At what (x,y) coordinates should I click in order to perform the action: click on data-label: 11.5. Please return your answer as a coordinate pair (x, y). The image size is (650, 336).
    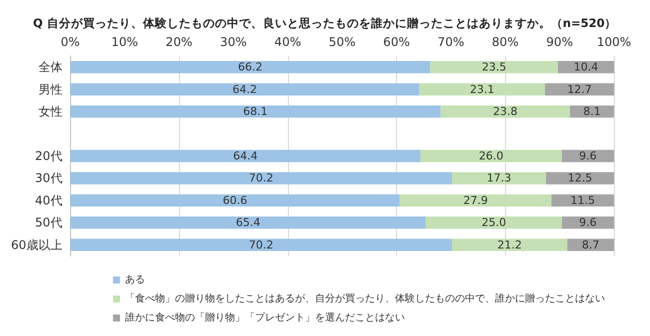
    Looking at the image, I should click on (582, 200).